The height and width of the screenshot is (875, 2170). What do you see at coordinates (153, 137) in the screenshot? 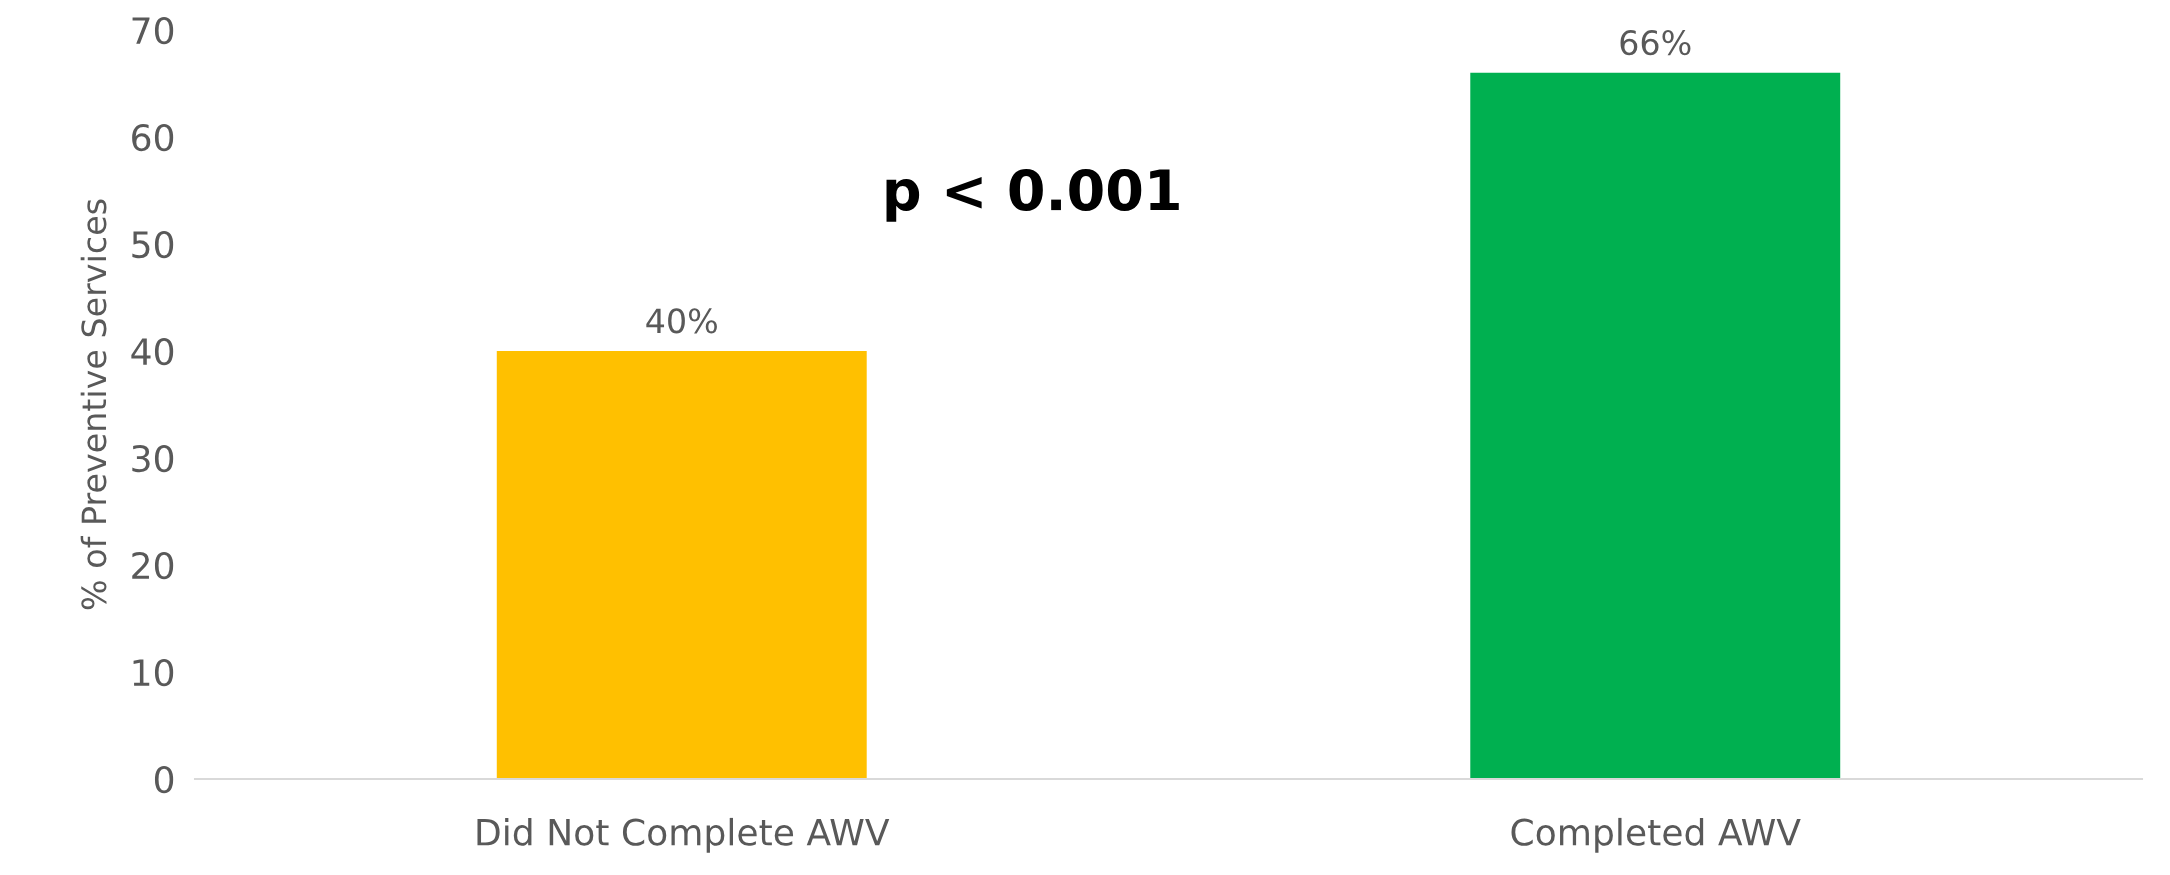
I see `y-tick-label: 60` at bounding box center [153, 137].